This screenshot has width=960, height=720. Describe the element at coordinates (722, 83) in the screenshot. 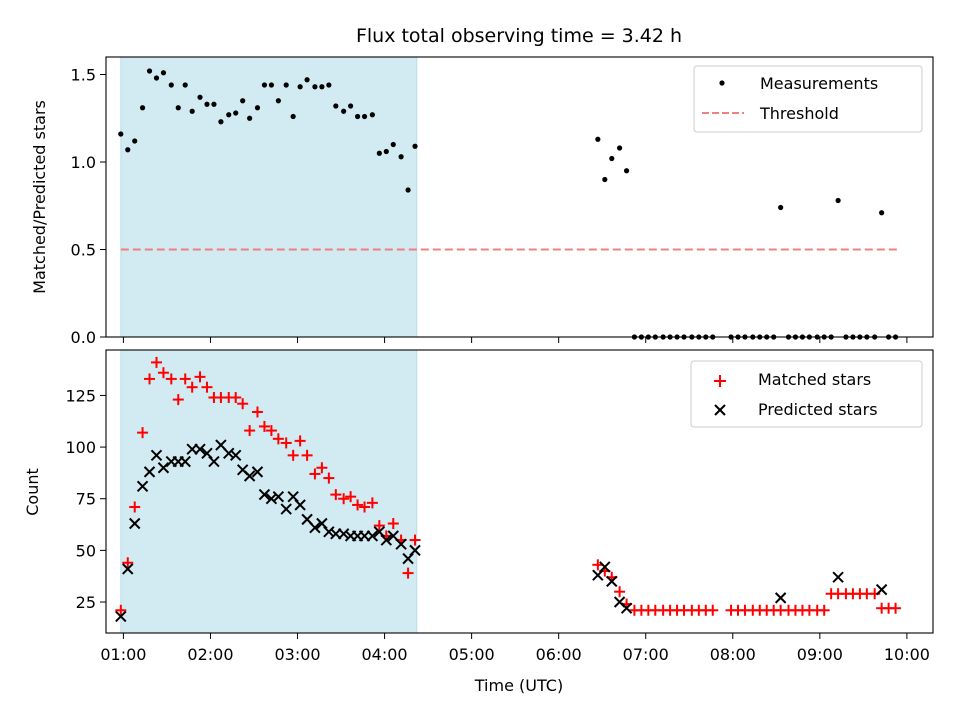

I see `measurements-legend-marker` at that location.